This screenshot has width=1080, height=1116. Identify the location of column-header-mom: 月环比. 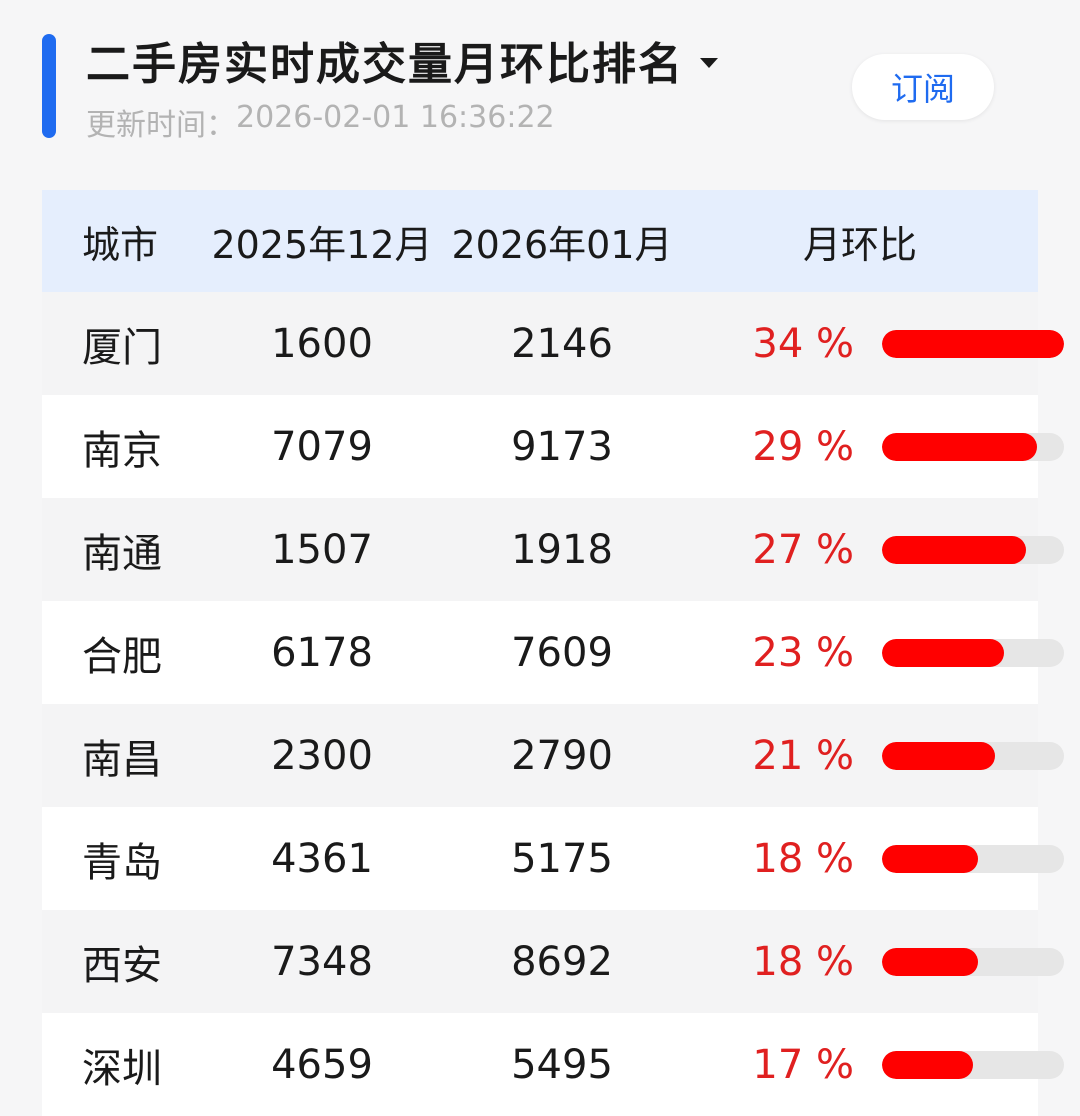
(859, 244).